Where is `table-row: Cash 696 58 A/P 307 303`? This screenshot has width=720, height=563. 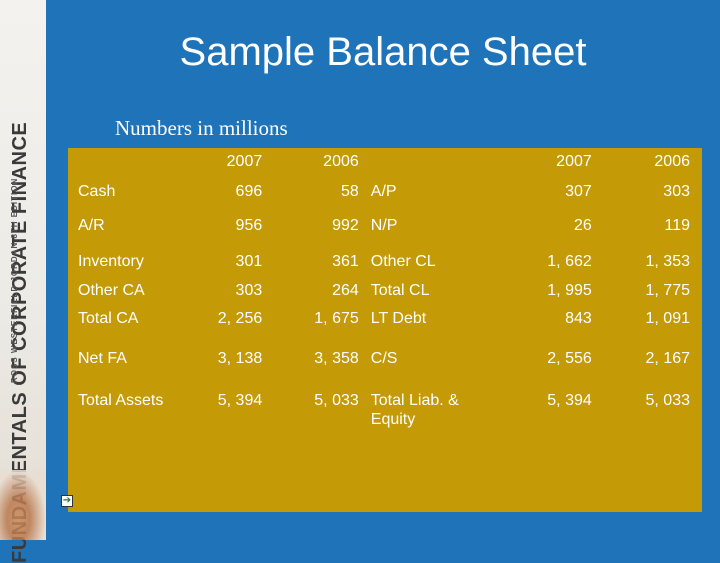
table-row: Cash 696 58 A/P 307 303 is located at coordinates (385, 197).